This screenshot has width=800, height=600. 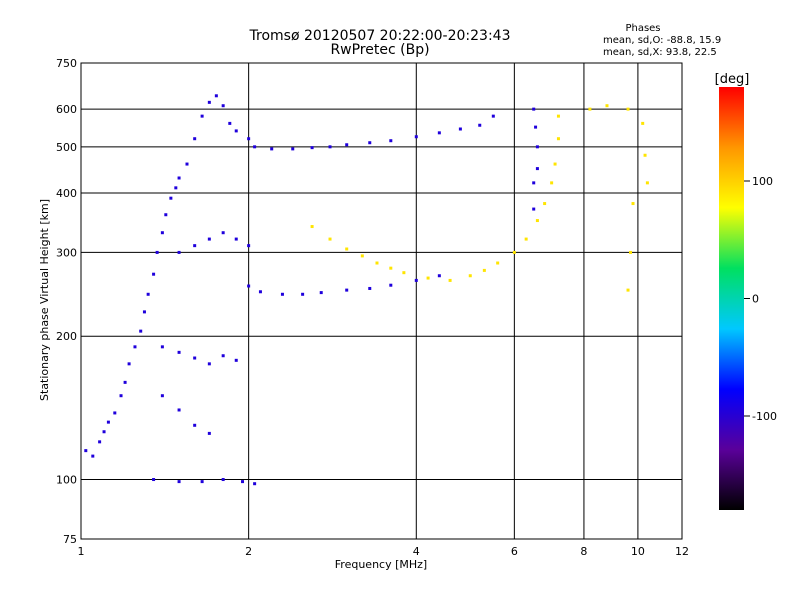 I want to click on x-tick-label: 2, so click(x=248, y=551).